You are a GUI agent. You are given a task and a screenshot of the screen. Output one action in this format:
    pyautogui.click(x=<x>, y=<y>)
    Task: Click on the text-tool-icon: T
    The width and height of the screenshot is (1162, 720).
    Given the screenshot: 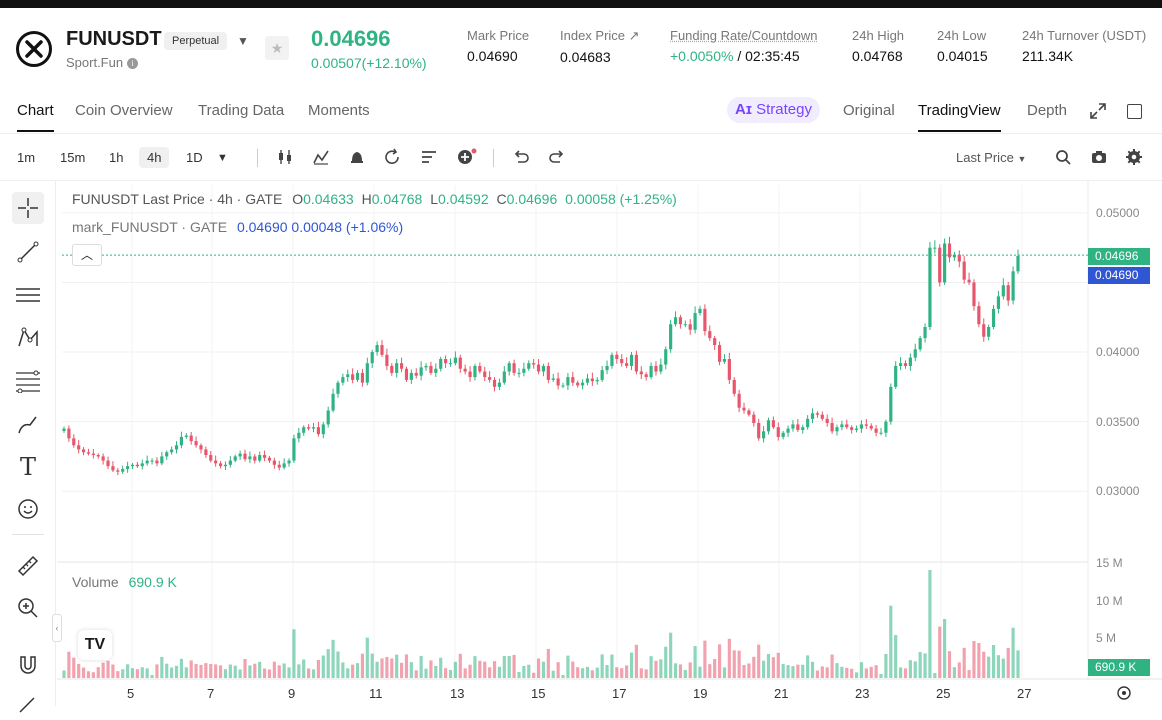 What is the action you would take?
    pyautogui.click(x=27, y=467)
    